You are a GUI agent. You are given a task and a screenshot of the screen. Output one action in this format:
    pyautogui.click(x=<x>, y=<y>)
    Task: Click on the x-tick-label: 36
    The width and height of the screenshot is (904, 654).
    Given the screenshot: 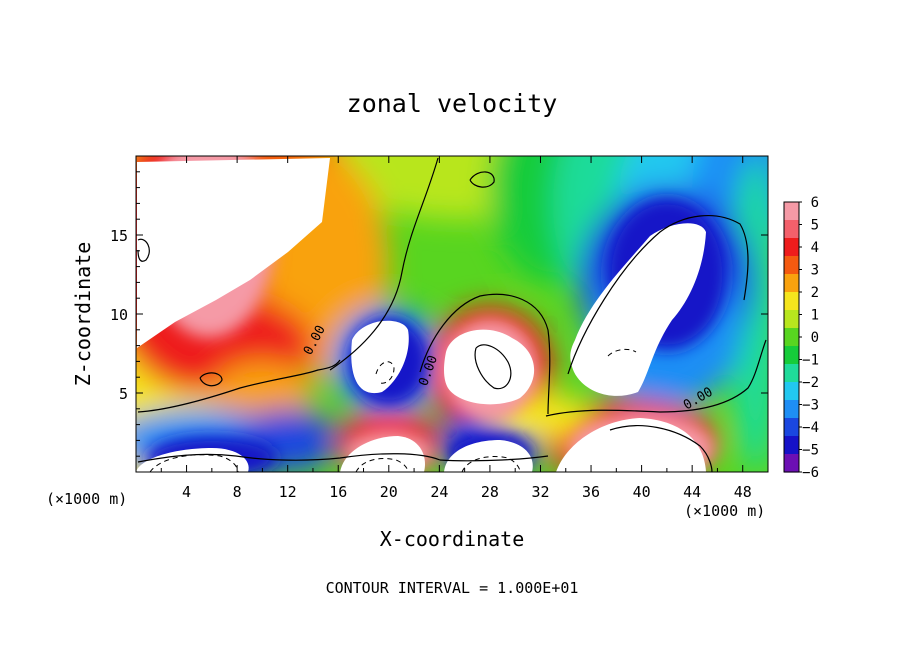 What is the action you would take?
    pyautogui.click(x=591, y=492)
    